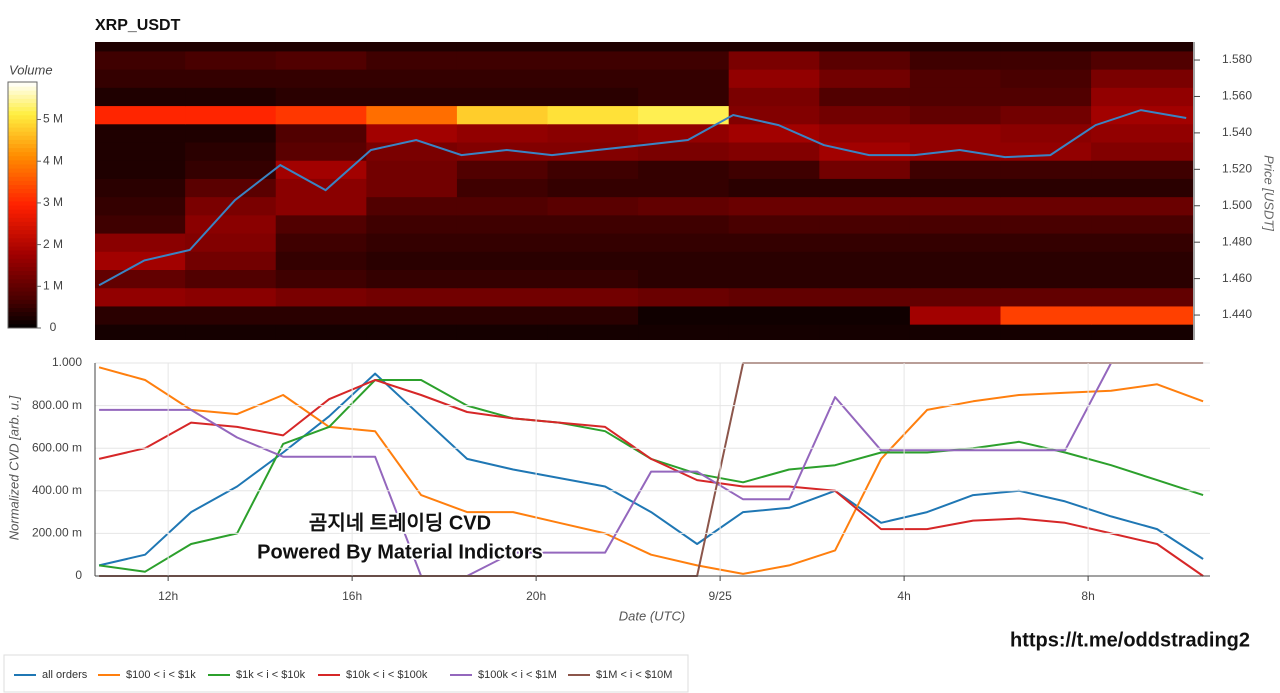 The width and height of the screenshot is (1280, 693). Describe the element at coordinates (138, 25) in the screenshot. I see `chart-title: XRP_USDT` at that location.